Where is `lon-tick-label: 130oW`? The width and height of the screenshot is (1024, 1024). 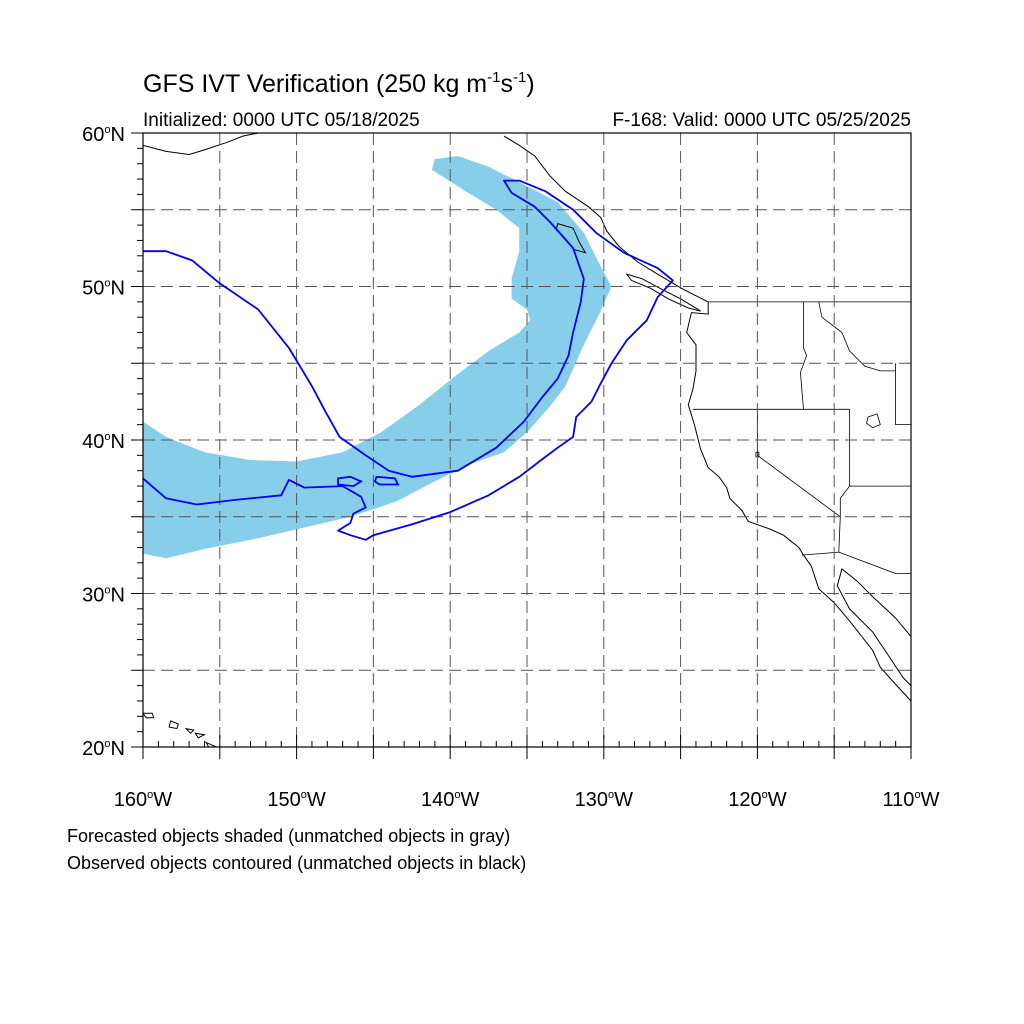
lon-tick-label: 130oW is located at coordinates (604, 800).